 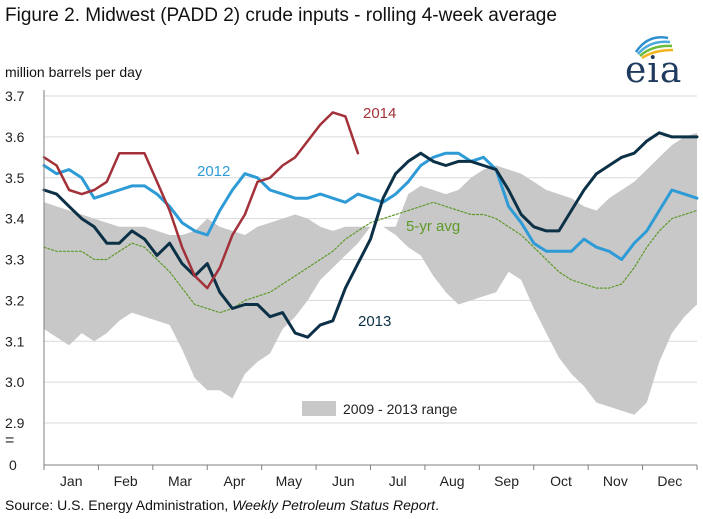 What do you see at coordinates (319, 408) in the screenshot?
I see `legend-range-swatch` at bounding box center [319, 408].